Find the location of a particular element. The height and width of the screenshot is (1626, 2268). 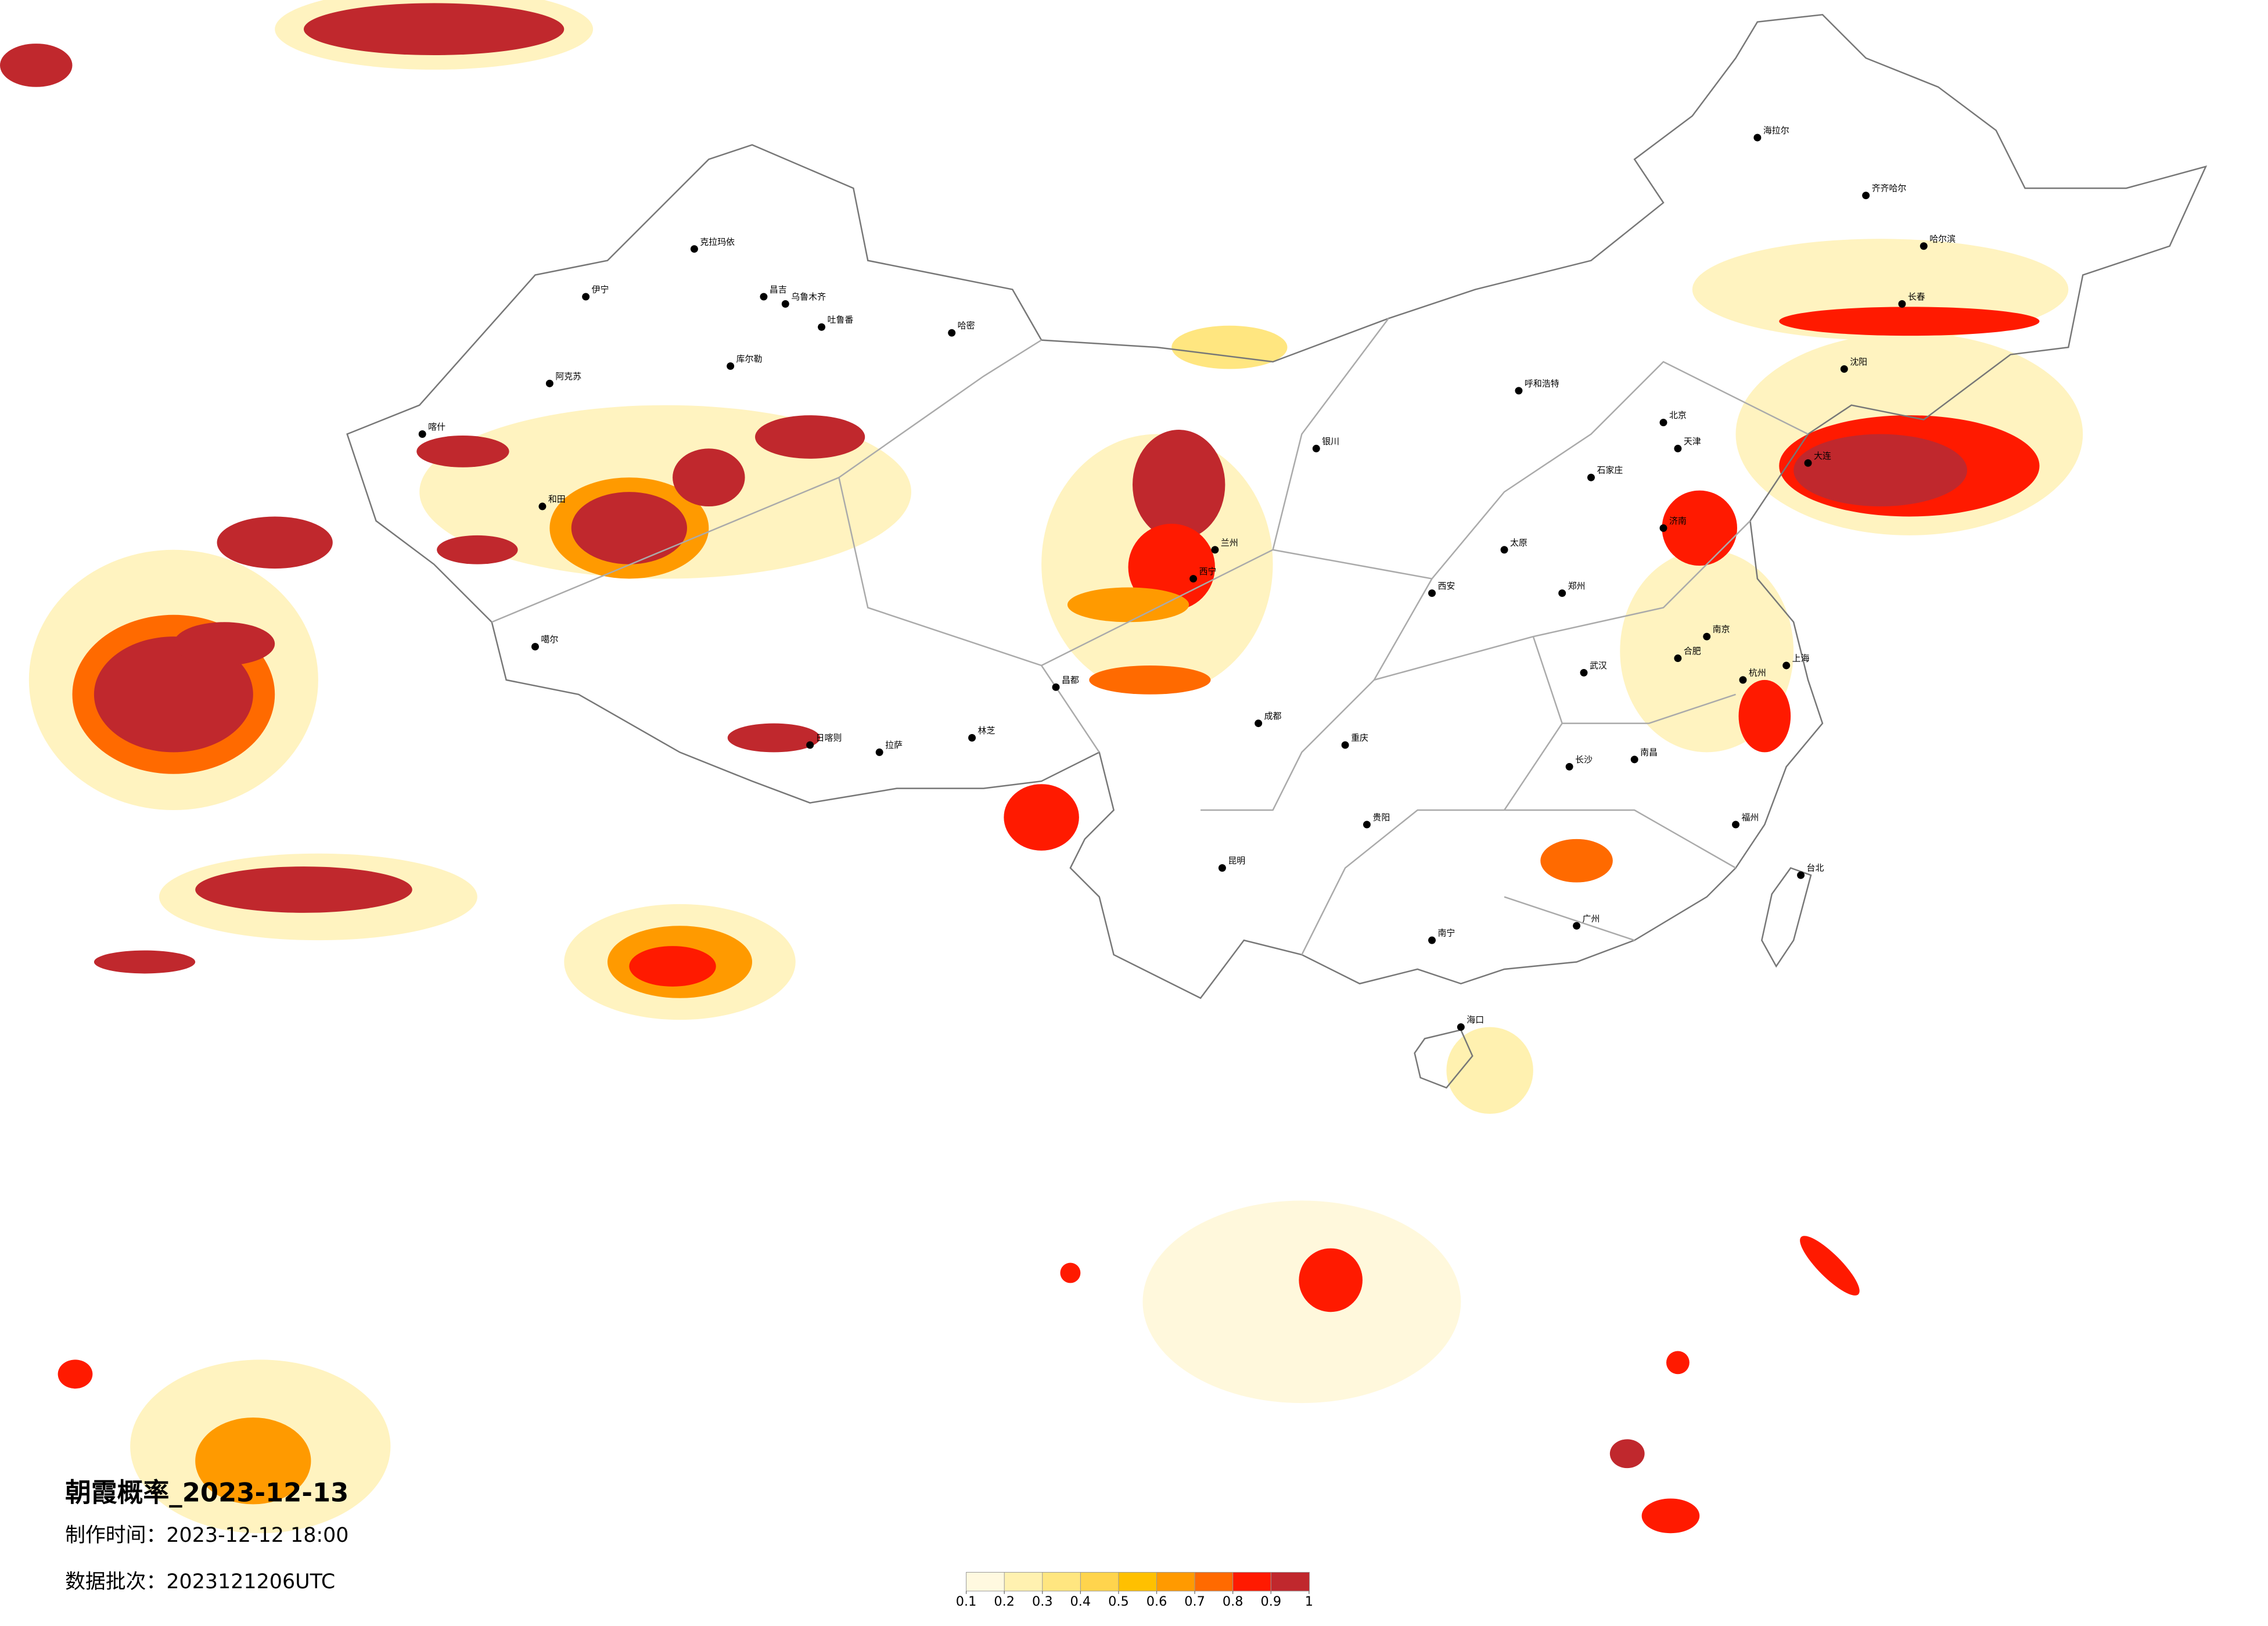

city-label: 西安 is located at coordinates (1446, 586).